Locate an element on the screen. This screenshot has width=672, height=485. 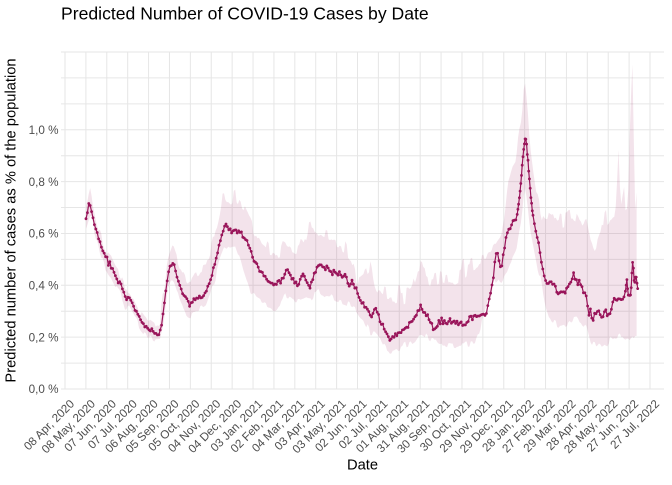
svg-text: 0,0 % is located at coordinates (44, 389).